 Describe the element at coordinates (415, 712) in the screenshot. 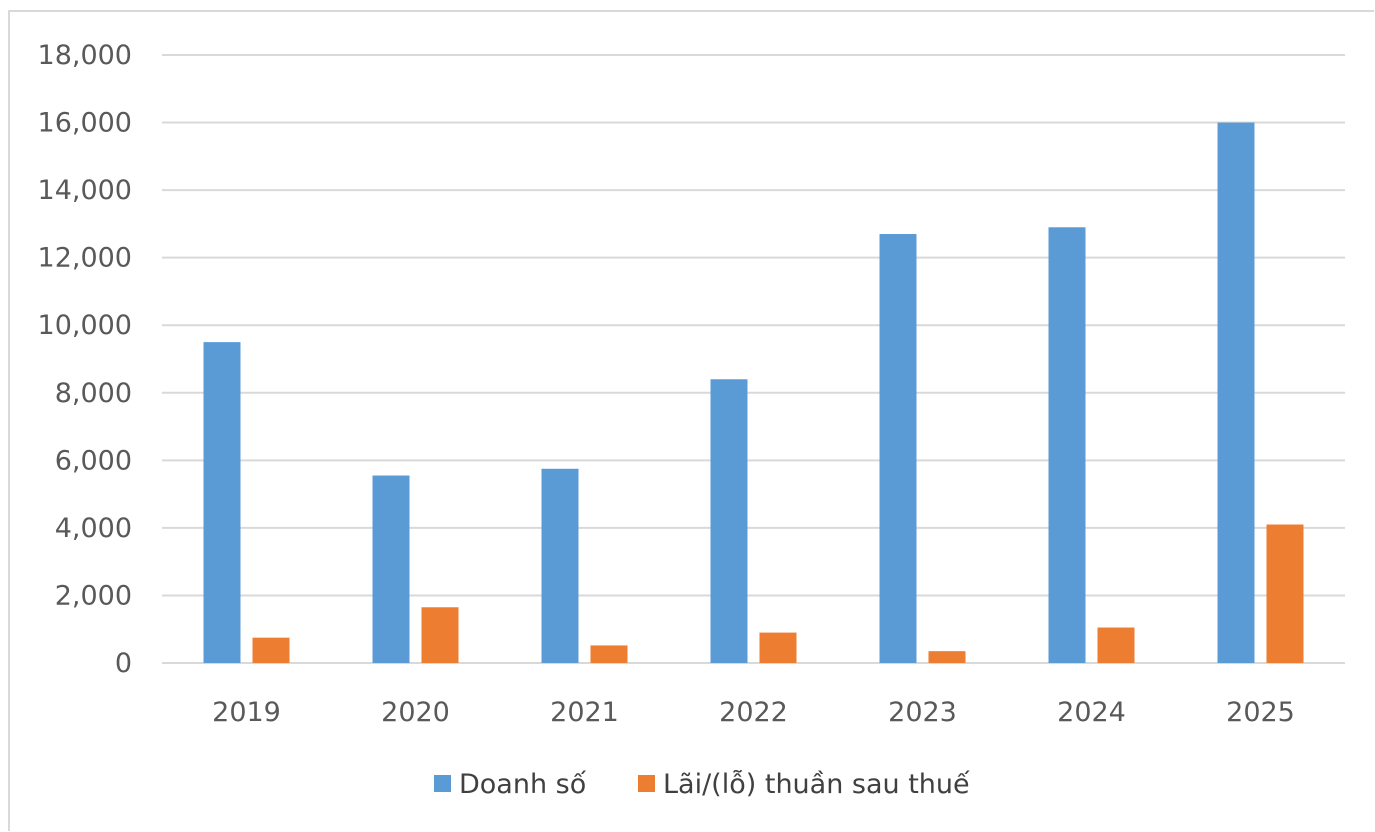

I see `x-tick-label: 2020` at that location.